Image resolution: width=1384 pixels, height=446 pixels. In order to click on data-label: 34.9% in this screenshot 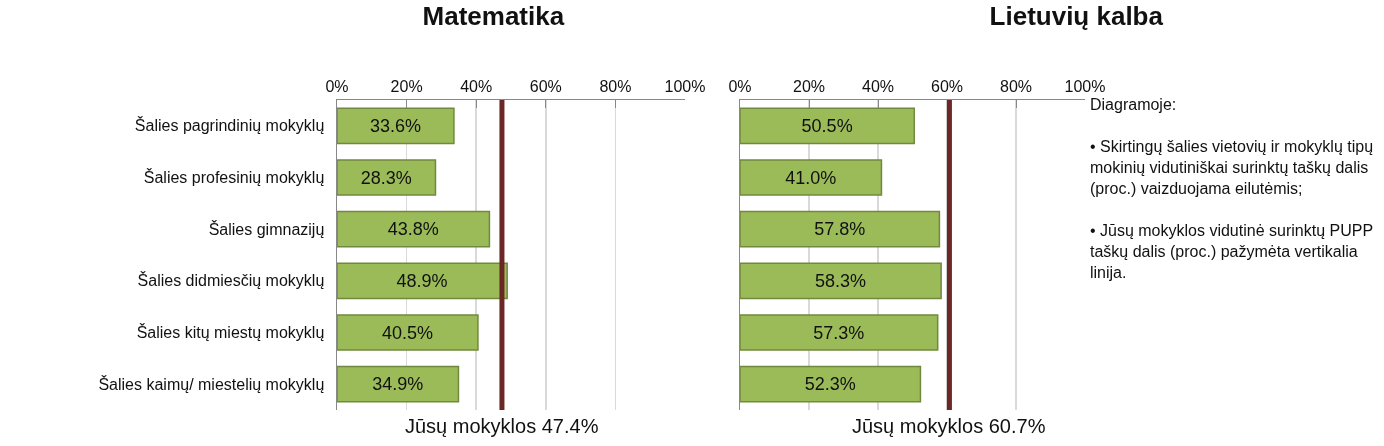, I will do `click(398, 384)`.